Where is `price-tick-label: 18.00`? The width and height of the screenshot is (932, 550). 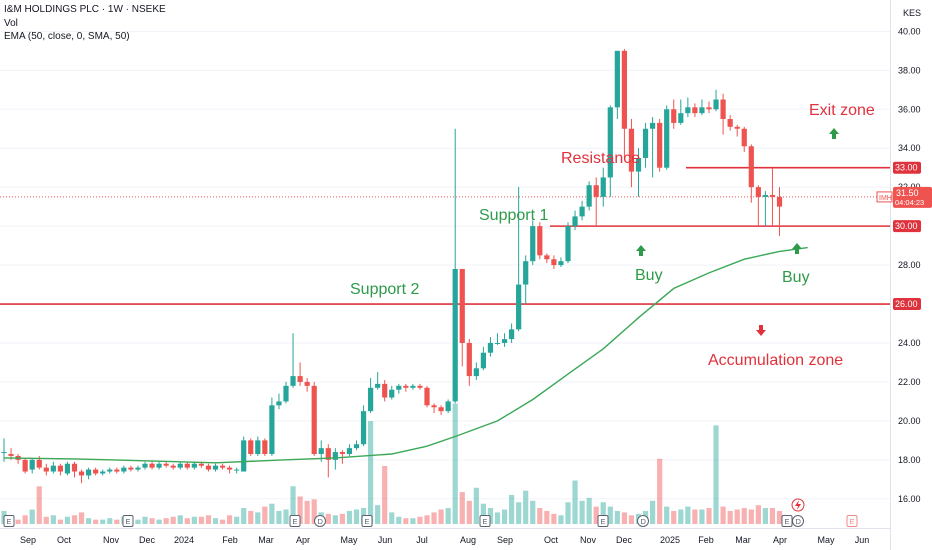 price-tick-label: 18.00 is located at coordinates (909, 460).